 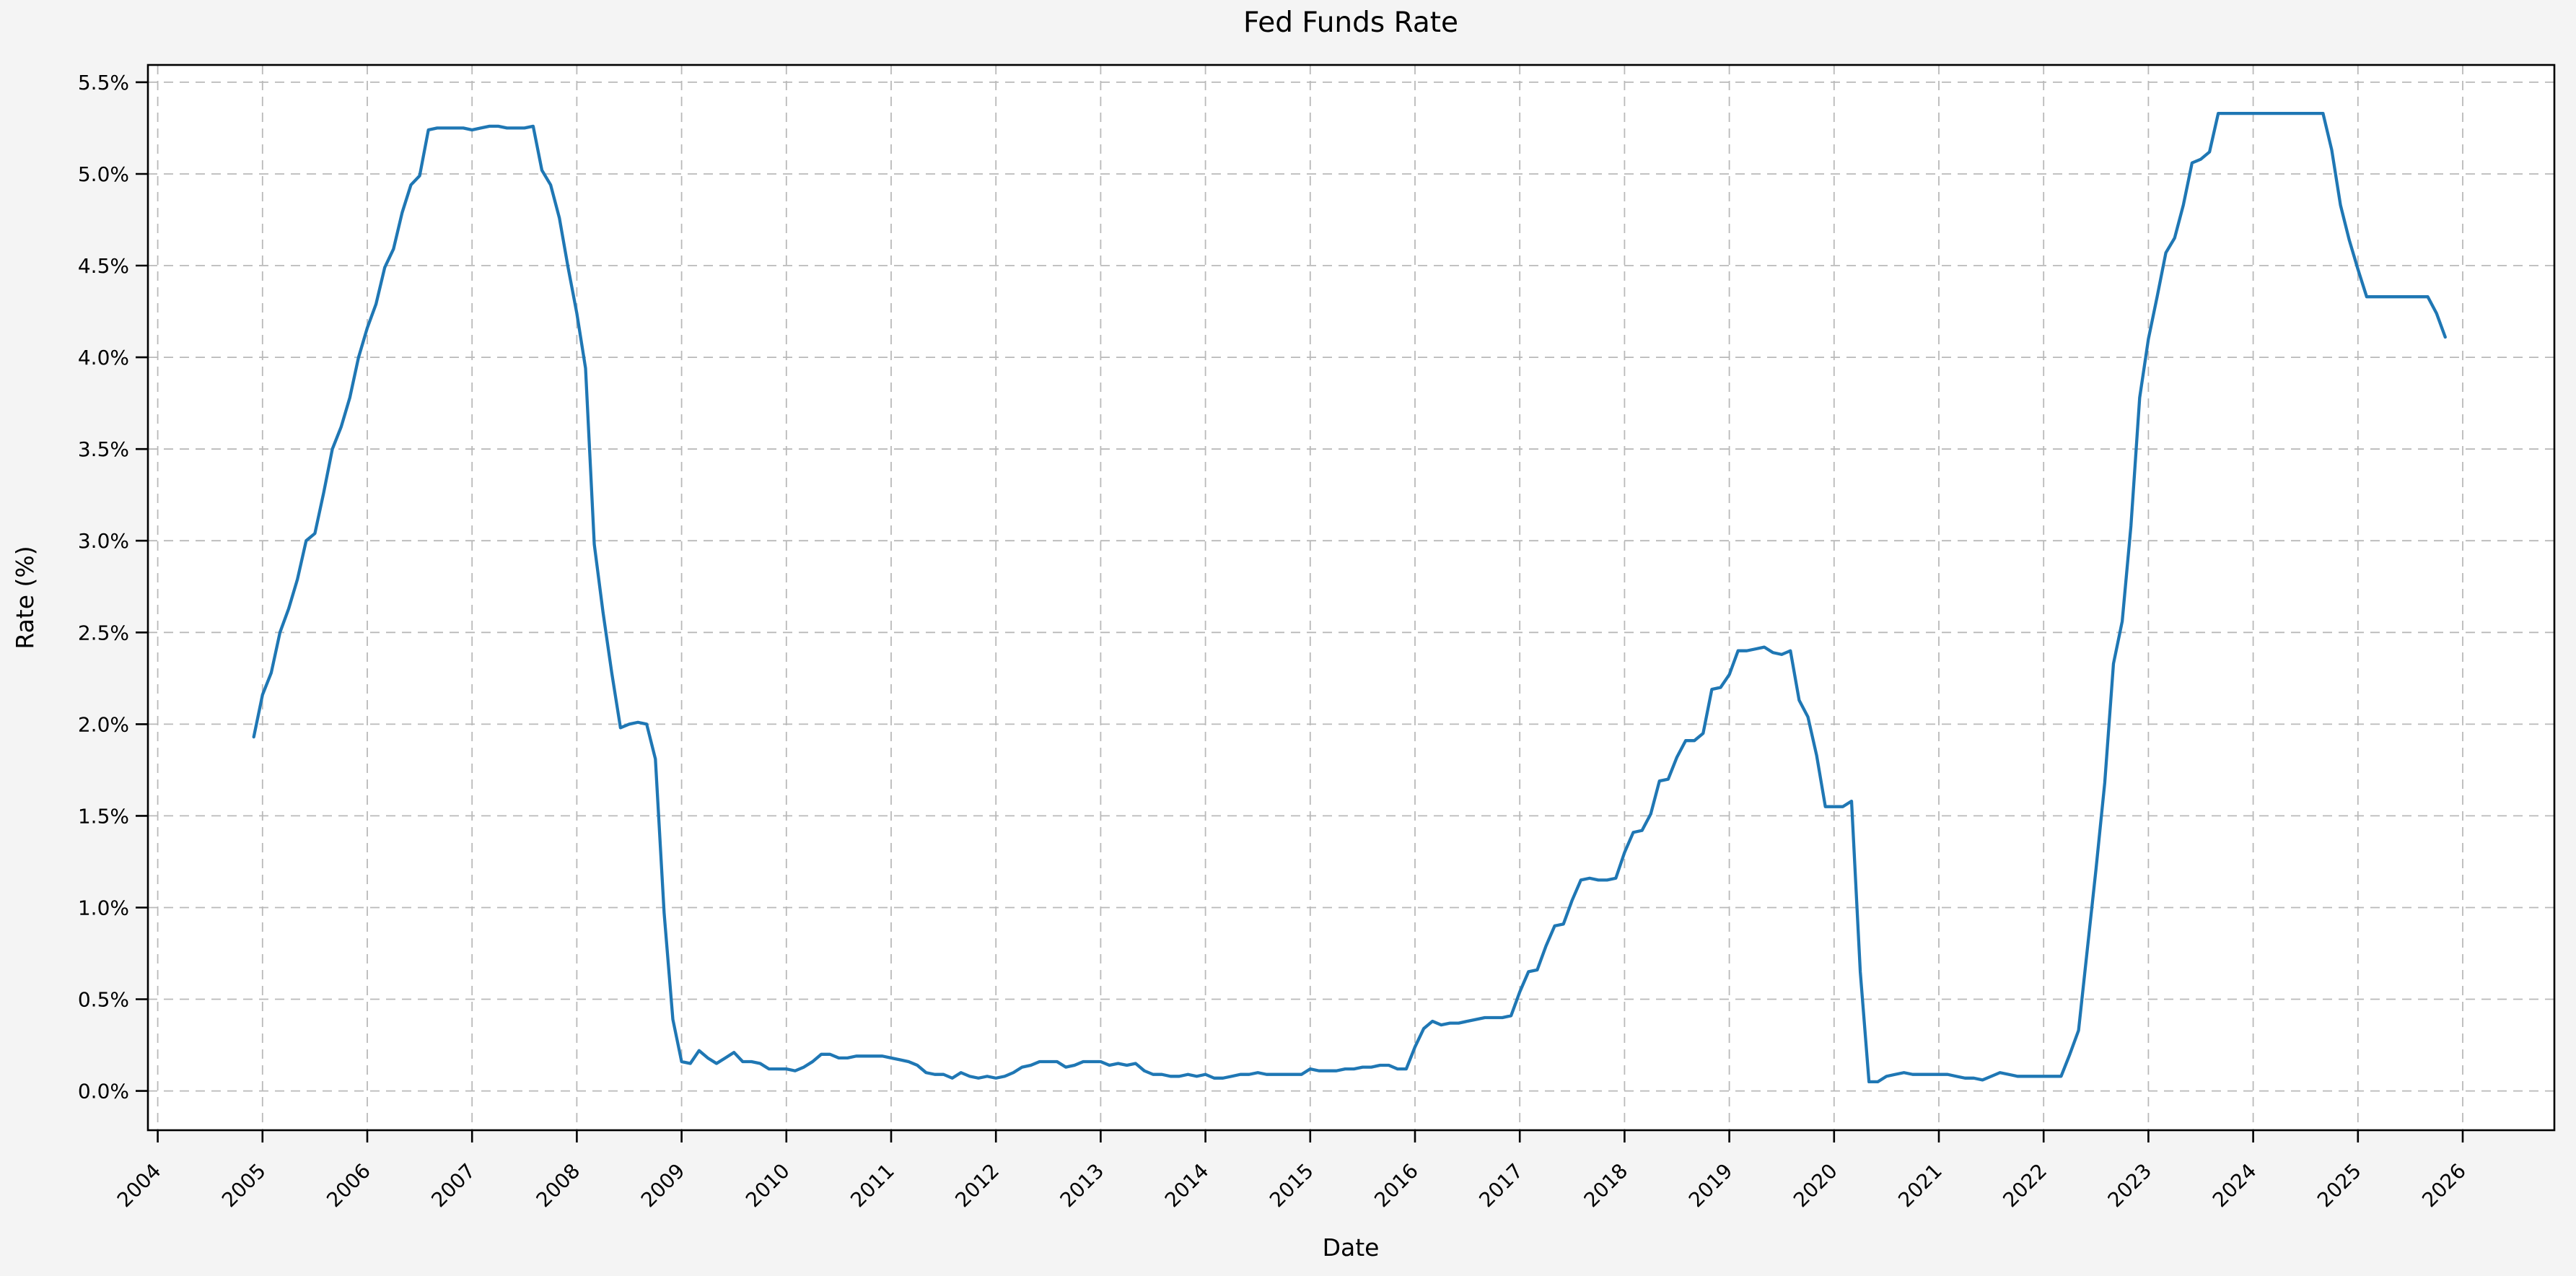 I want to click on x-tick-label-2010: 2010, so click(x=767, y=1185).